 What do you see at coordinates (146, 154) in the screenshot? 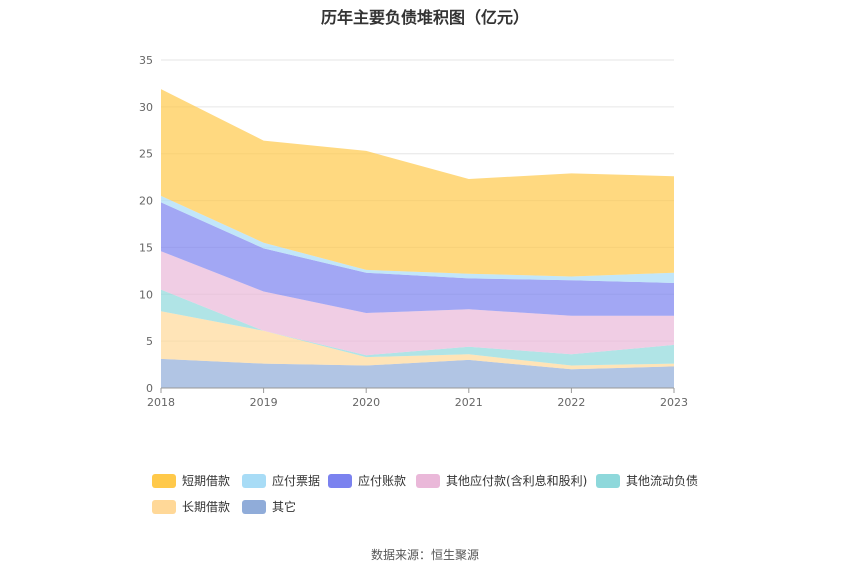
I see `y-tick-label: 25` at bounding box center [146, 154].